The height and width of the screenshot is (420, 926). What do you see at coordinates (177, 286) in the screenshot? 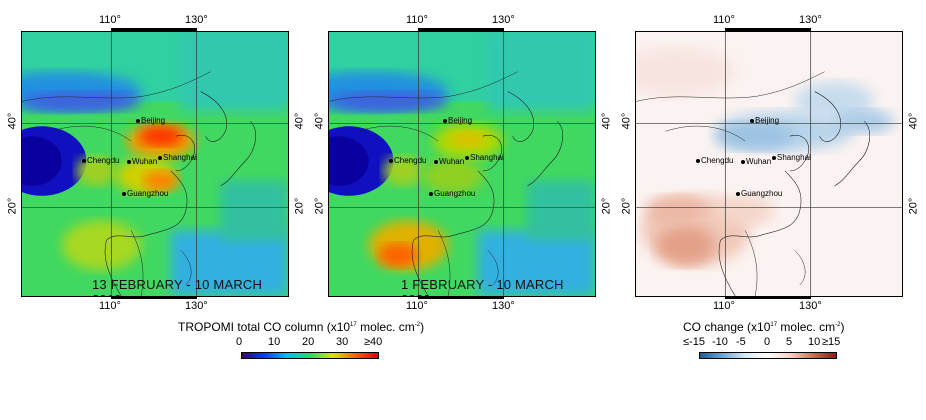
I see `panel1-date-label: 13 FEBRUARY - 10 MARCH 2019` at bounding box center [177, 286].